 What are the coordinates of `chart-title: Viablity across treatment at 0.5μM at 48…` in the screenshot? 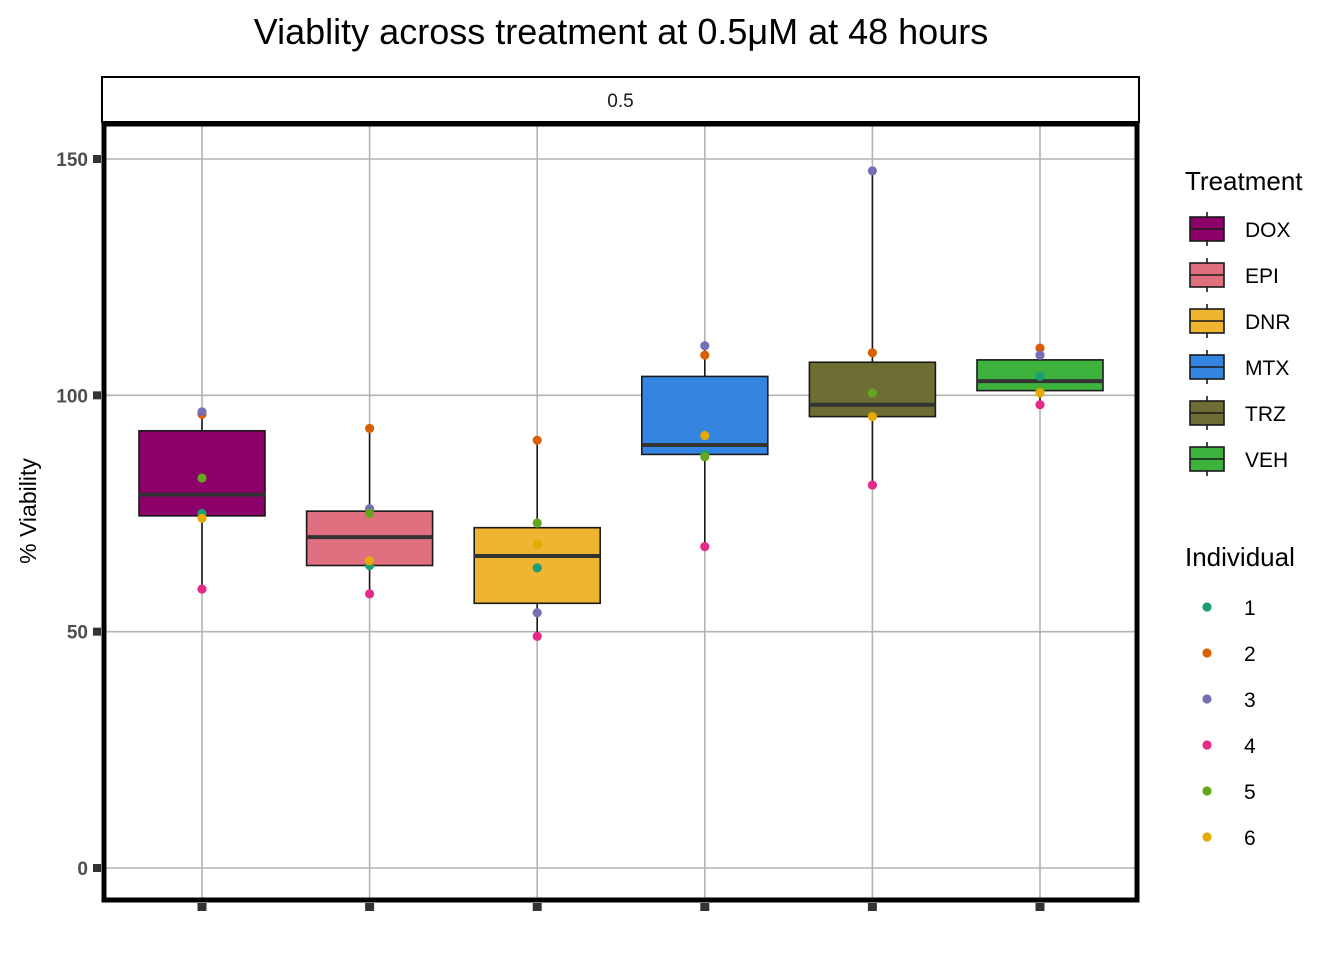 It's located at (621, 31).